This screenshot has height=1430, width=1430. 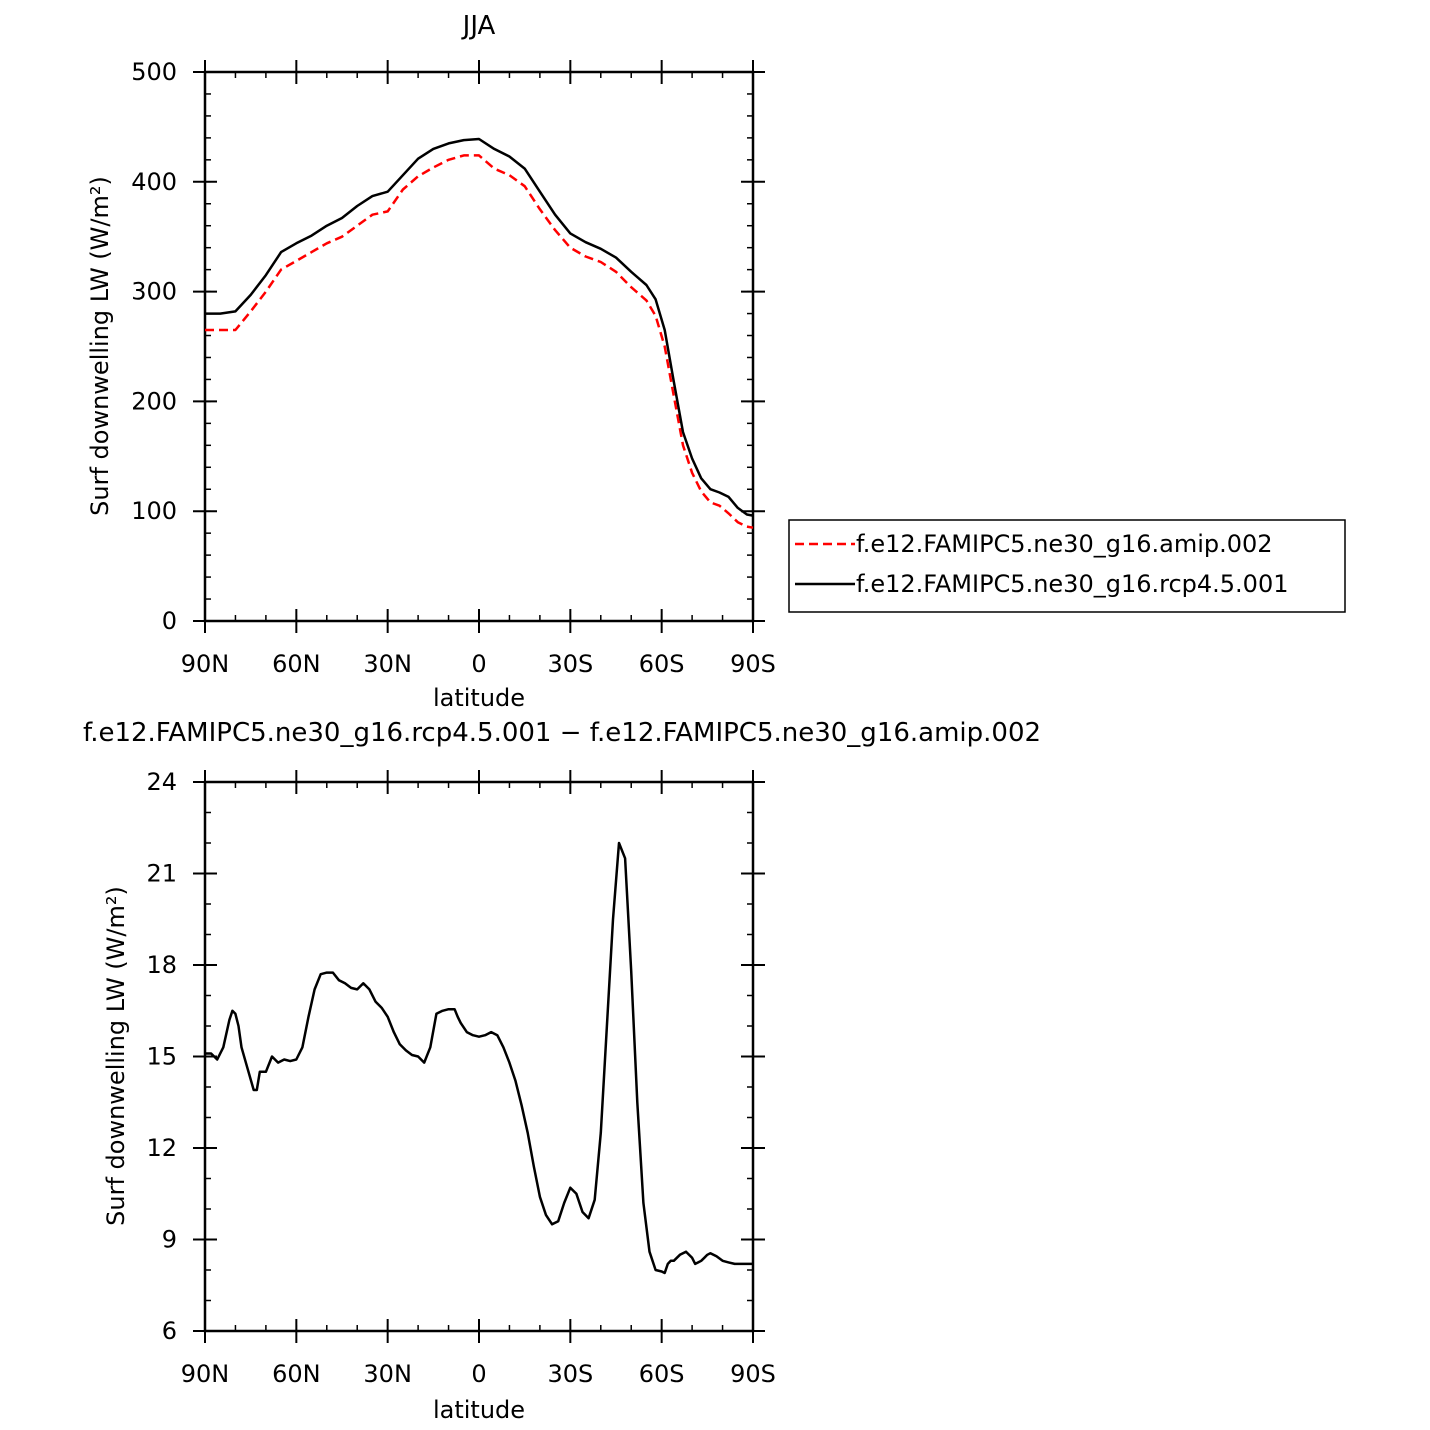 What do you see at coordinates (154, 401) in the screenshot?
I see `y-tick-label: 200` at bounding box center [154, 401].